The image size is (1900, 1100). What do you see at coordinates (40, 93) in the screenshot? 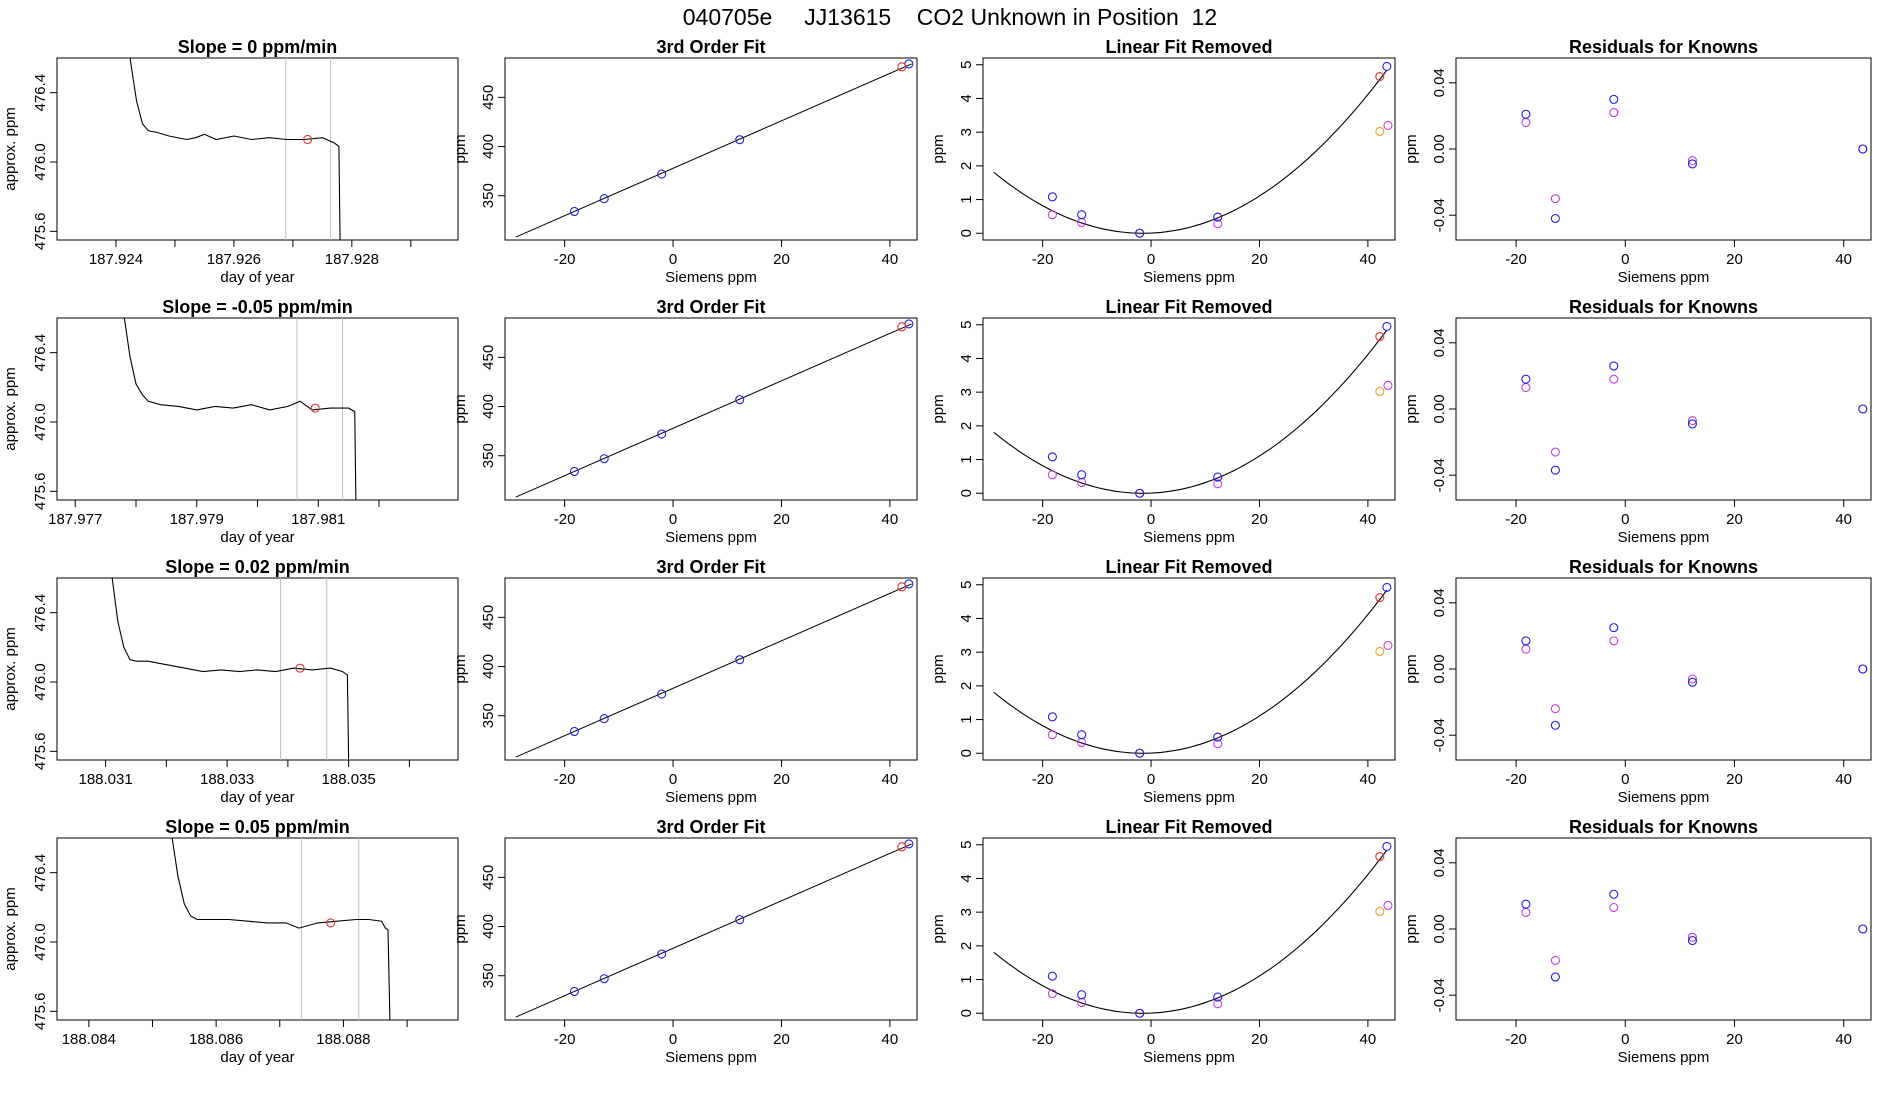
I see `y-tick-label: 476.4` at bounding box center [40, 93].